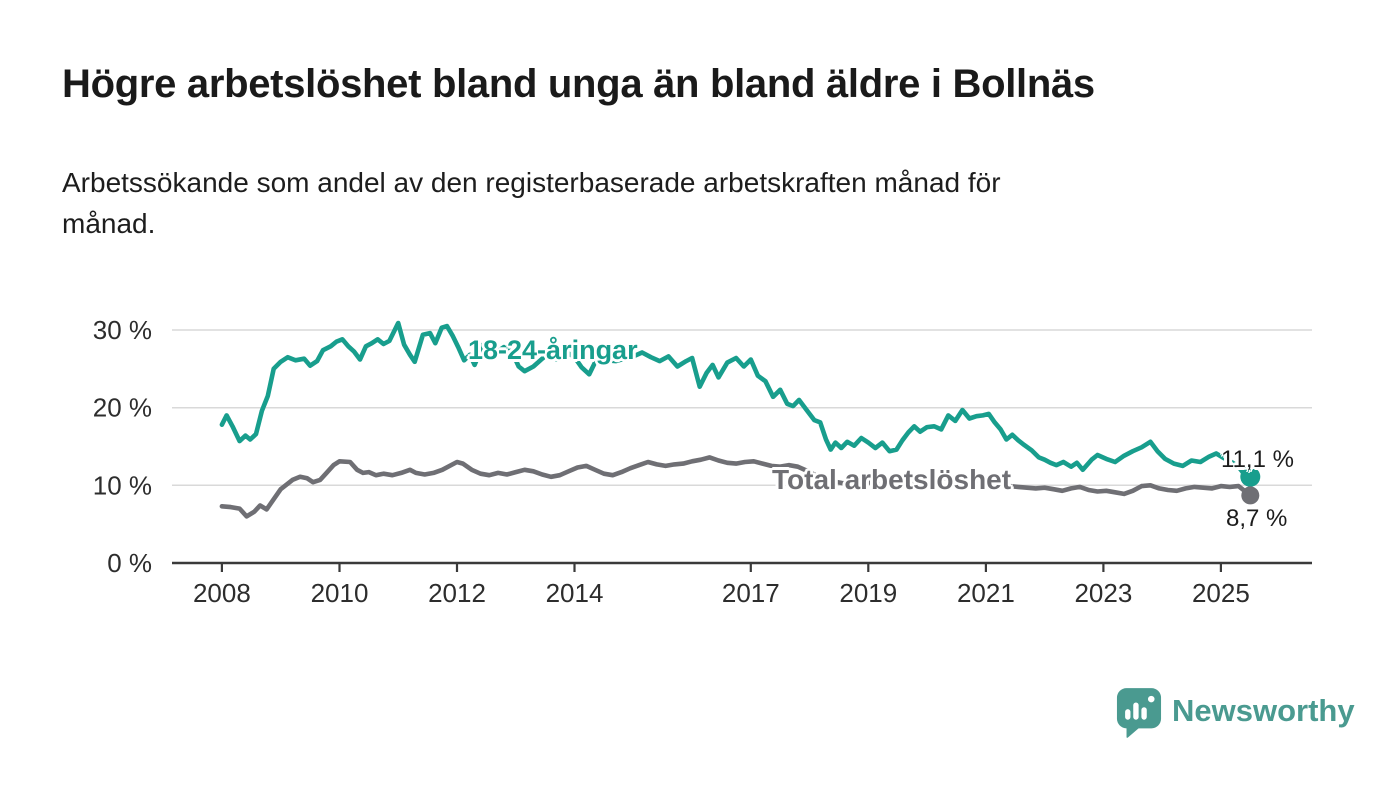 The height and width of the screenshot is (794, 1400). What do you see at coordinates (1263, 710) in the screenshot?
I see `brand-name: Newsworthy` at bounding box center [1263, 710].